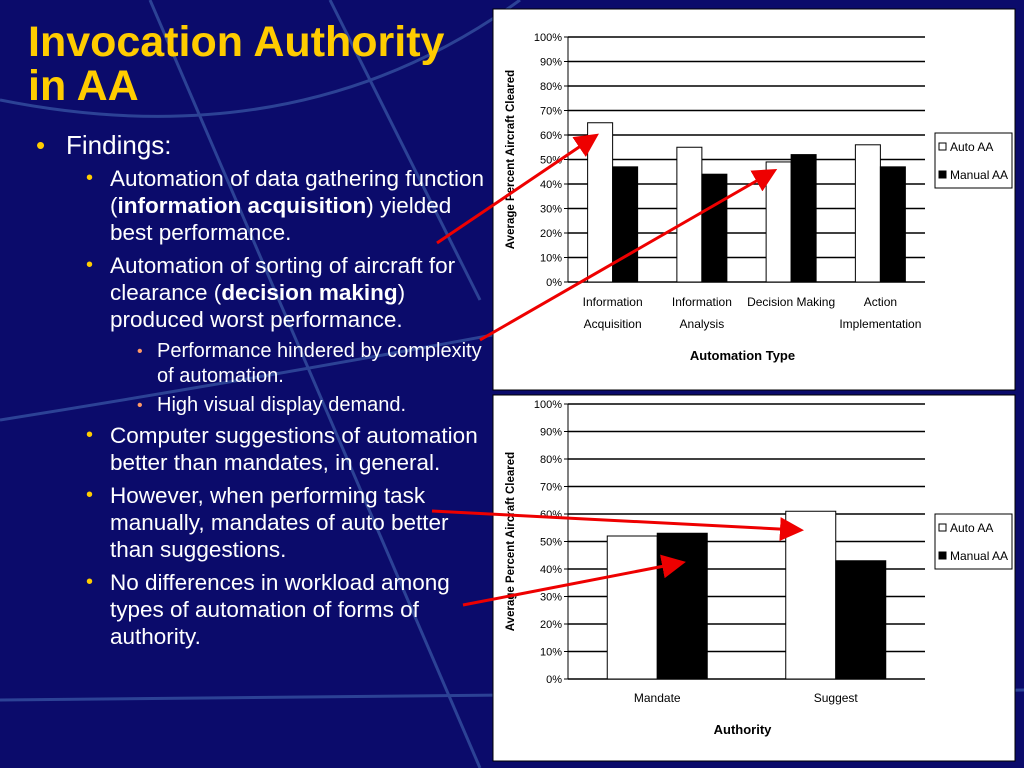  Describe the element at coordinates (312, 405) in the screenshot. I see `sub-bullet-item: High visual display demand.` at that location.